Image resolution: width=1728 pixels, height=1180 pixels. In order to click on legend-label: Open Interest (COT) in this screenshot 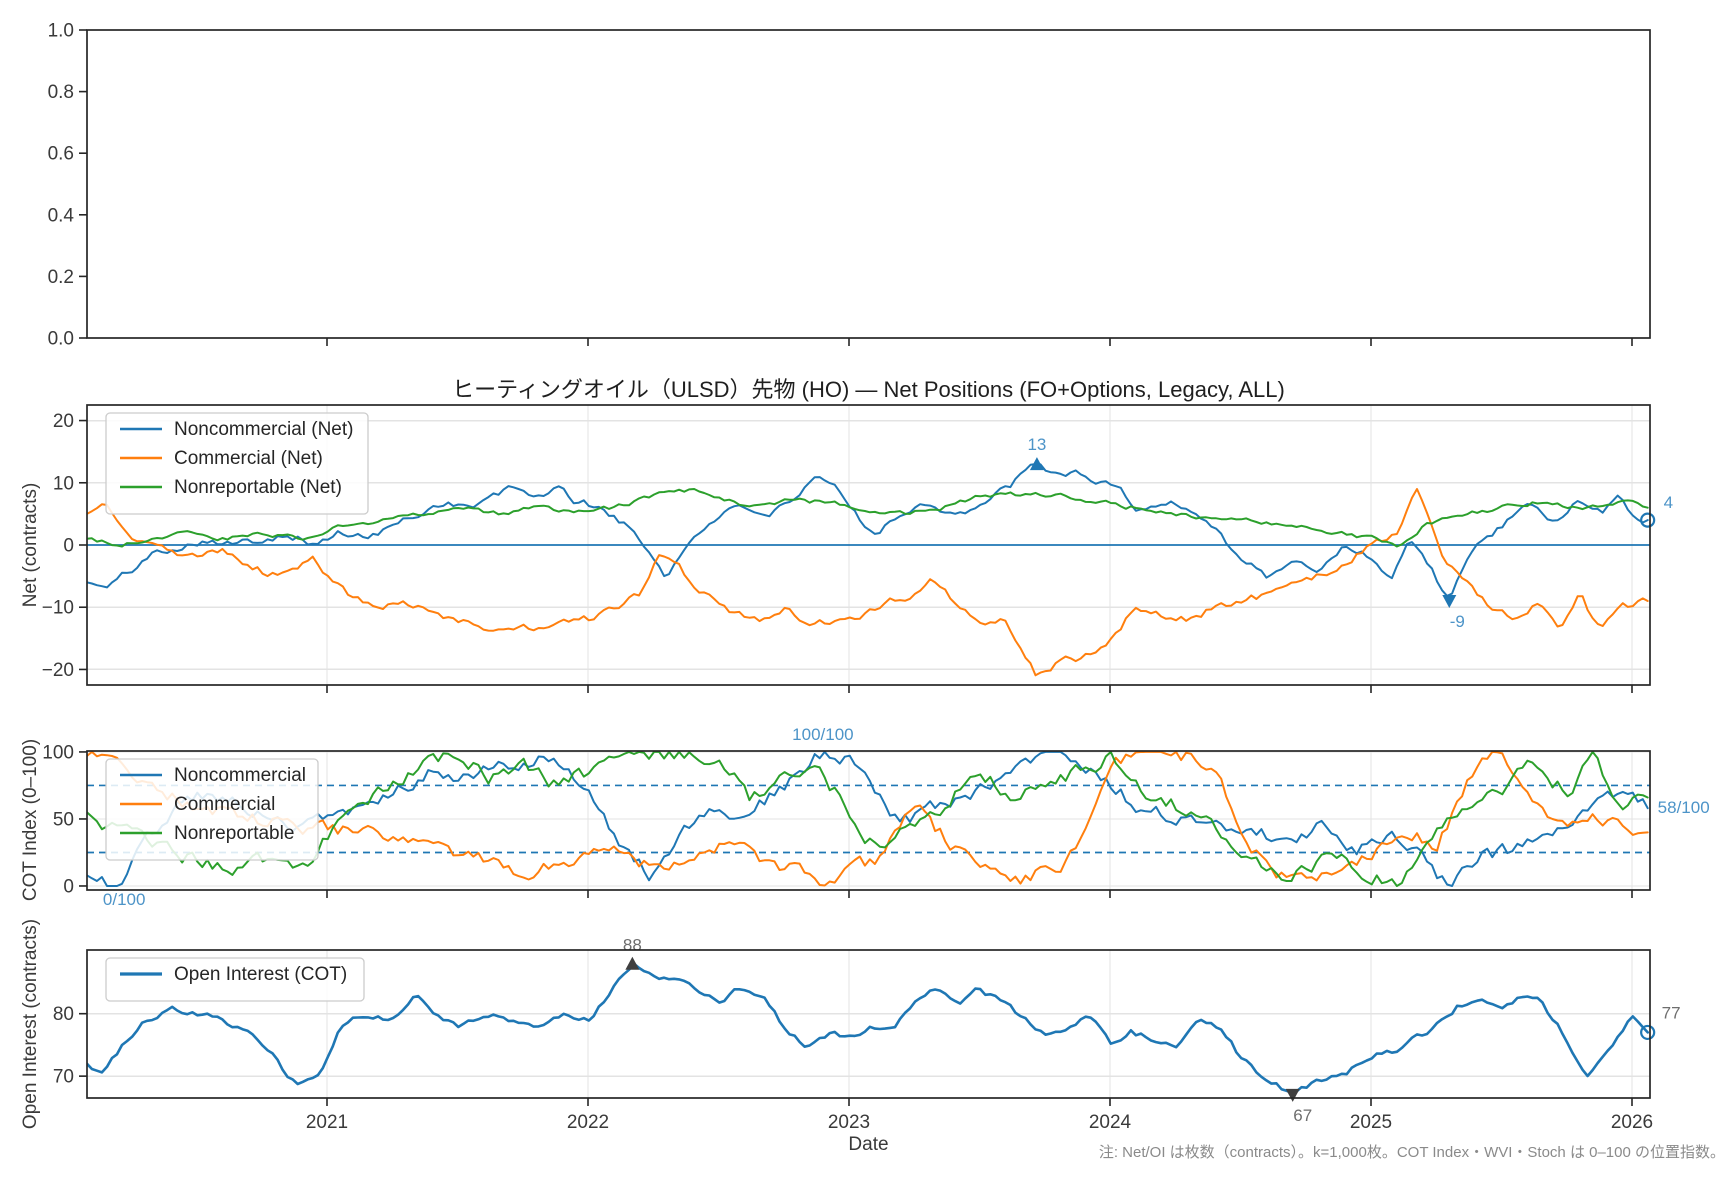, I will do `click(260, 974)`.